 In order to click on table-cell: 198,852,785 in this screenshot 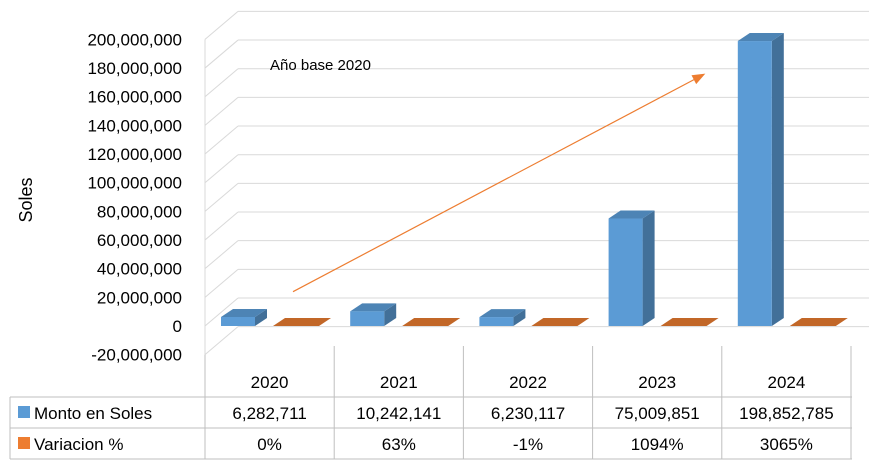, I will do `click(786, 413)`.